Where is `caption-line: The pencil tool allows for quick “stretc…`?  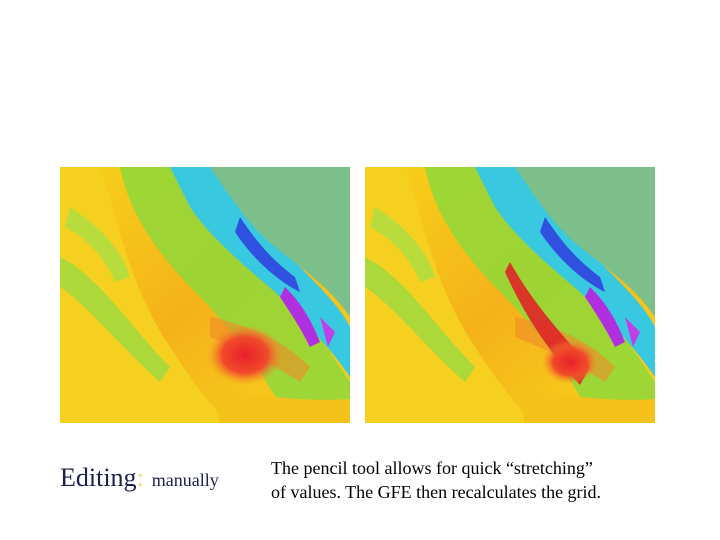
caption-line: The pencil tool allows for quick “stretc… is located at coordinates (432, 468).